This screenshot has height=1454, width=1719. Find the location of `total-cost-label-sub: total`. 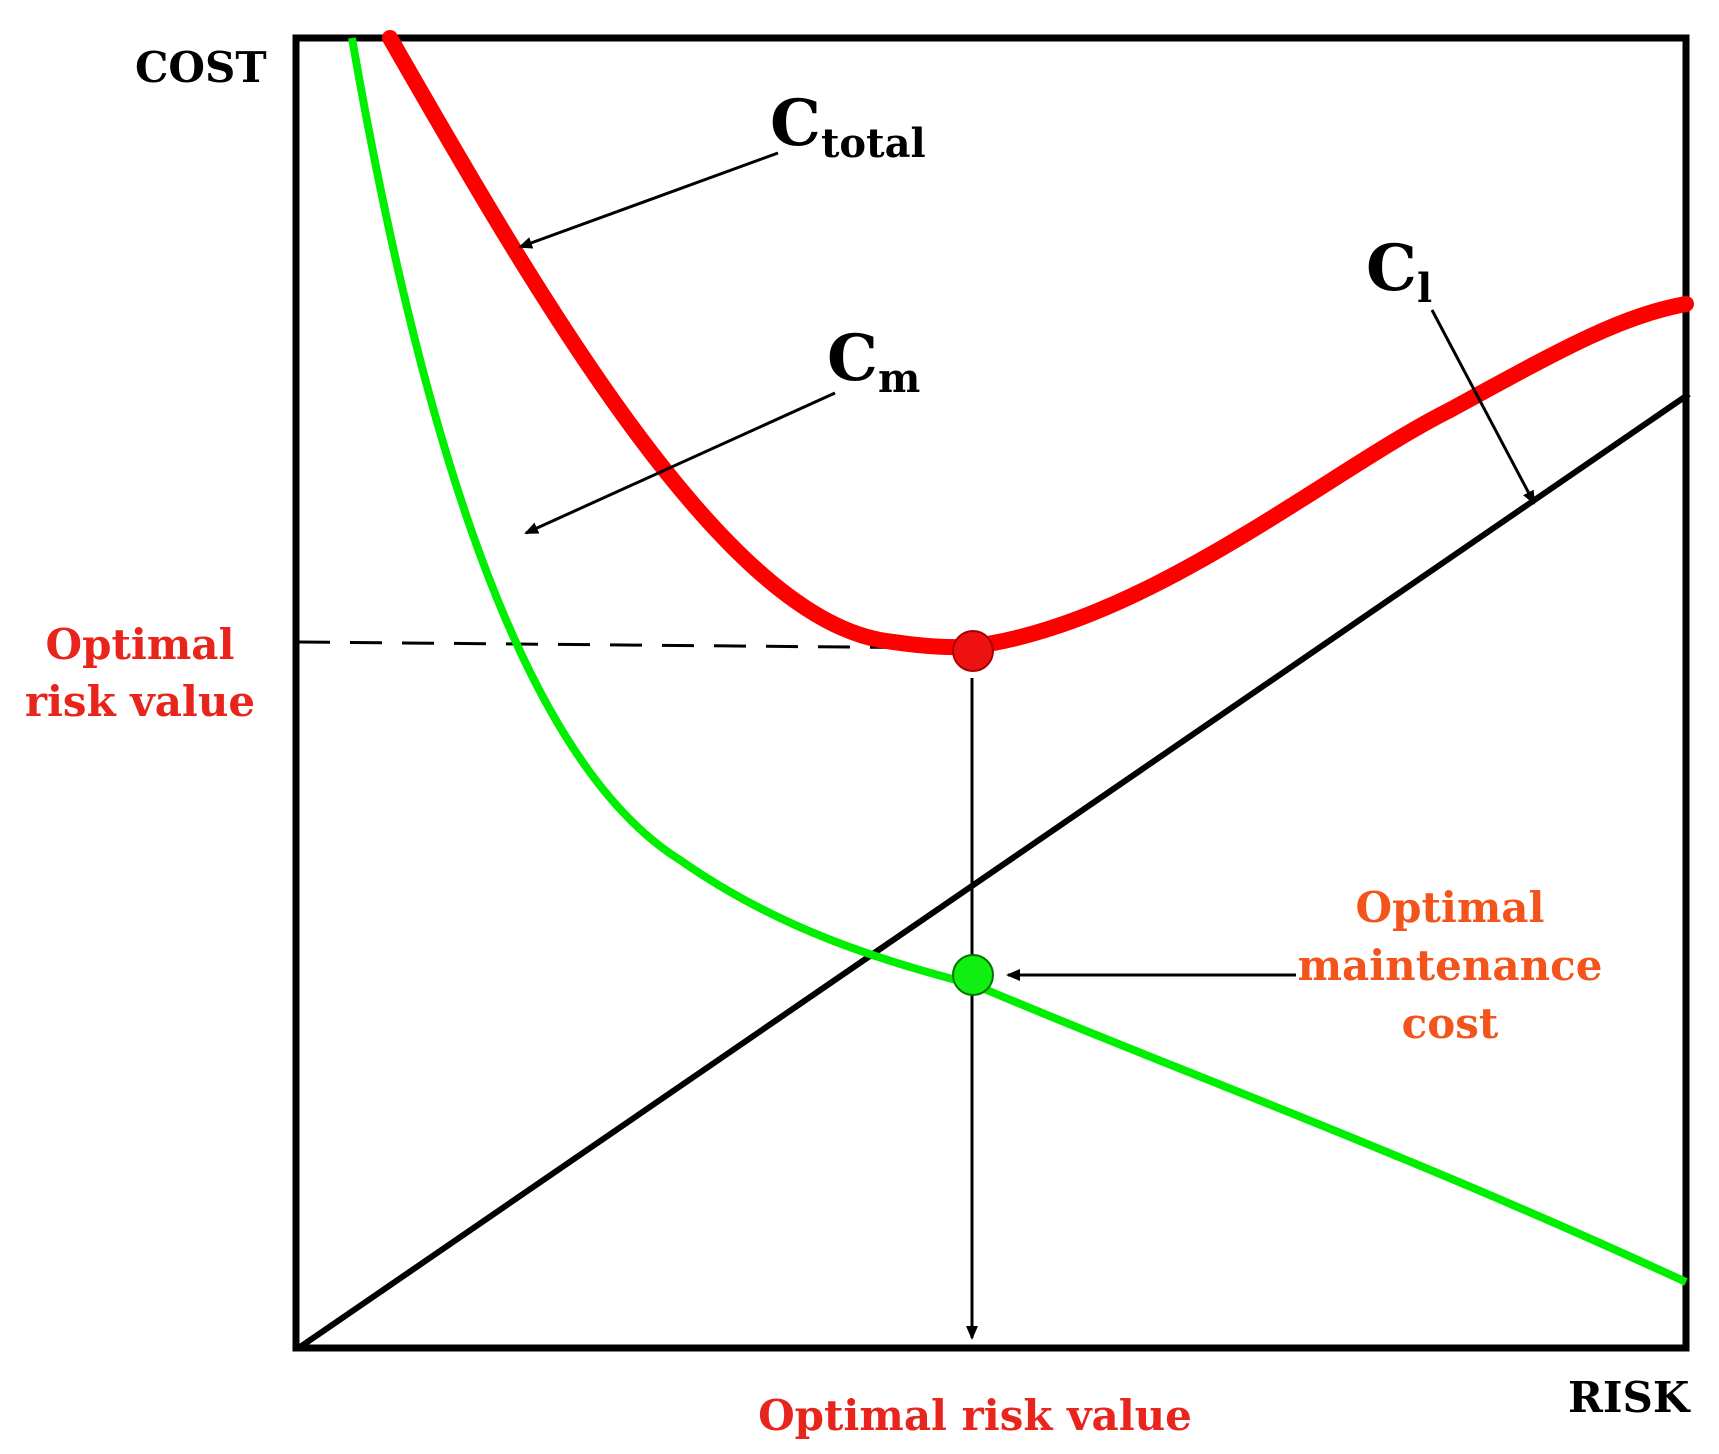

total-cost-label-sub: total is located at coordinates (873, 143).